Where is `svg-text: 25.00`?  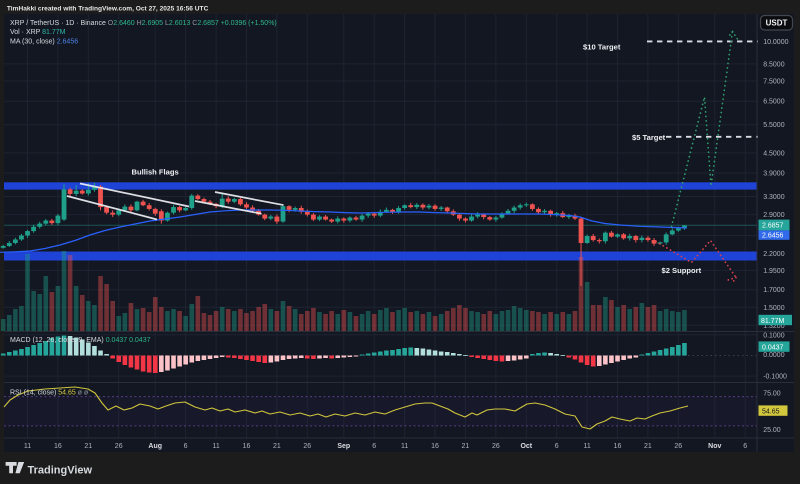
svg-text: 25.00 is located at coordinates (772, 430).